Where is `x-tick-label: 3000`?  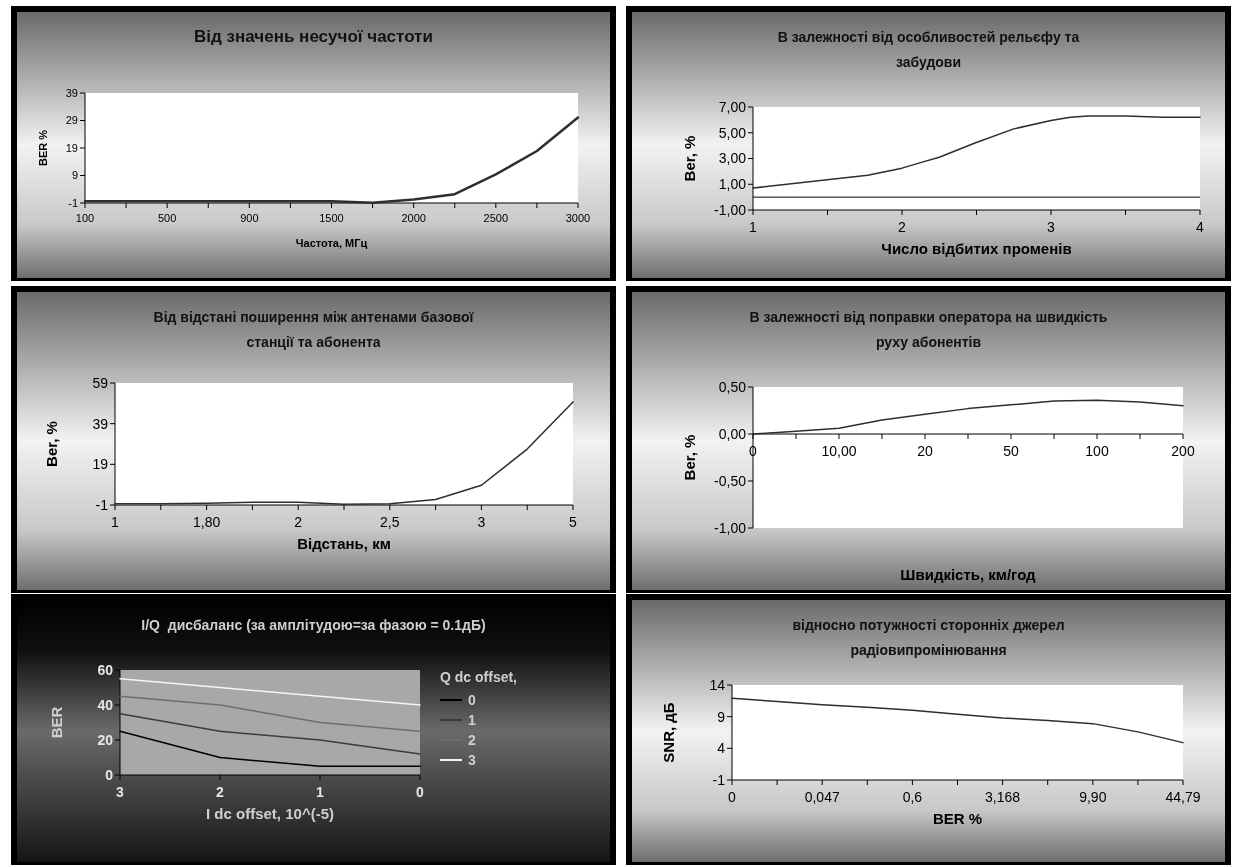
x-tick-label: 3000 is located at coordinates (578, 218).